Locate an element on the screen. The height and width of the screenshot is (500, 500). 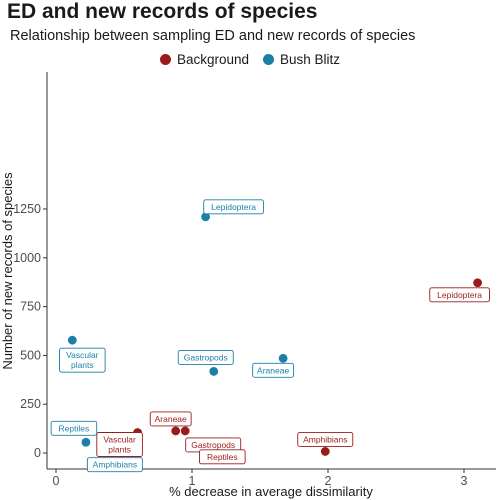
x-axis-title: % decrease in average dissimilarity is located at coordinates (271, 491).